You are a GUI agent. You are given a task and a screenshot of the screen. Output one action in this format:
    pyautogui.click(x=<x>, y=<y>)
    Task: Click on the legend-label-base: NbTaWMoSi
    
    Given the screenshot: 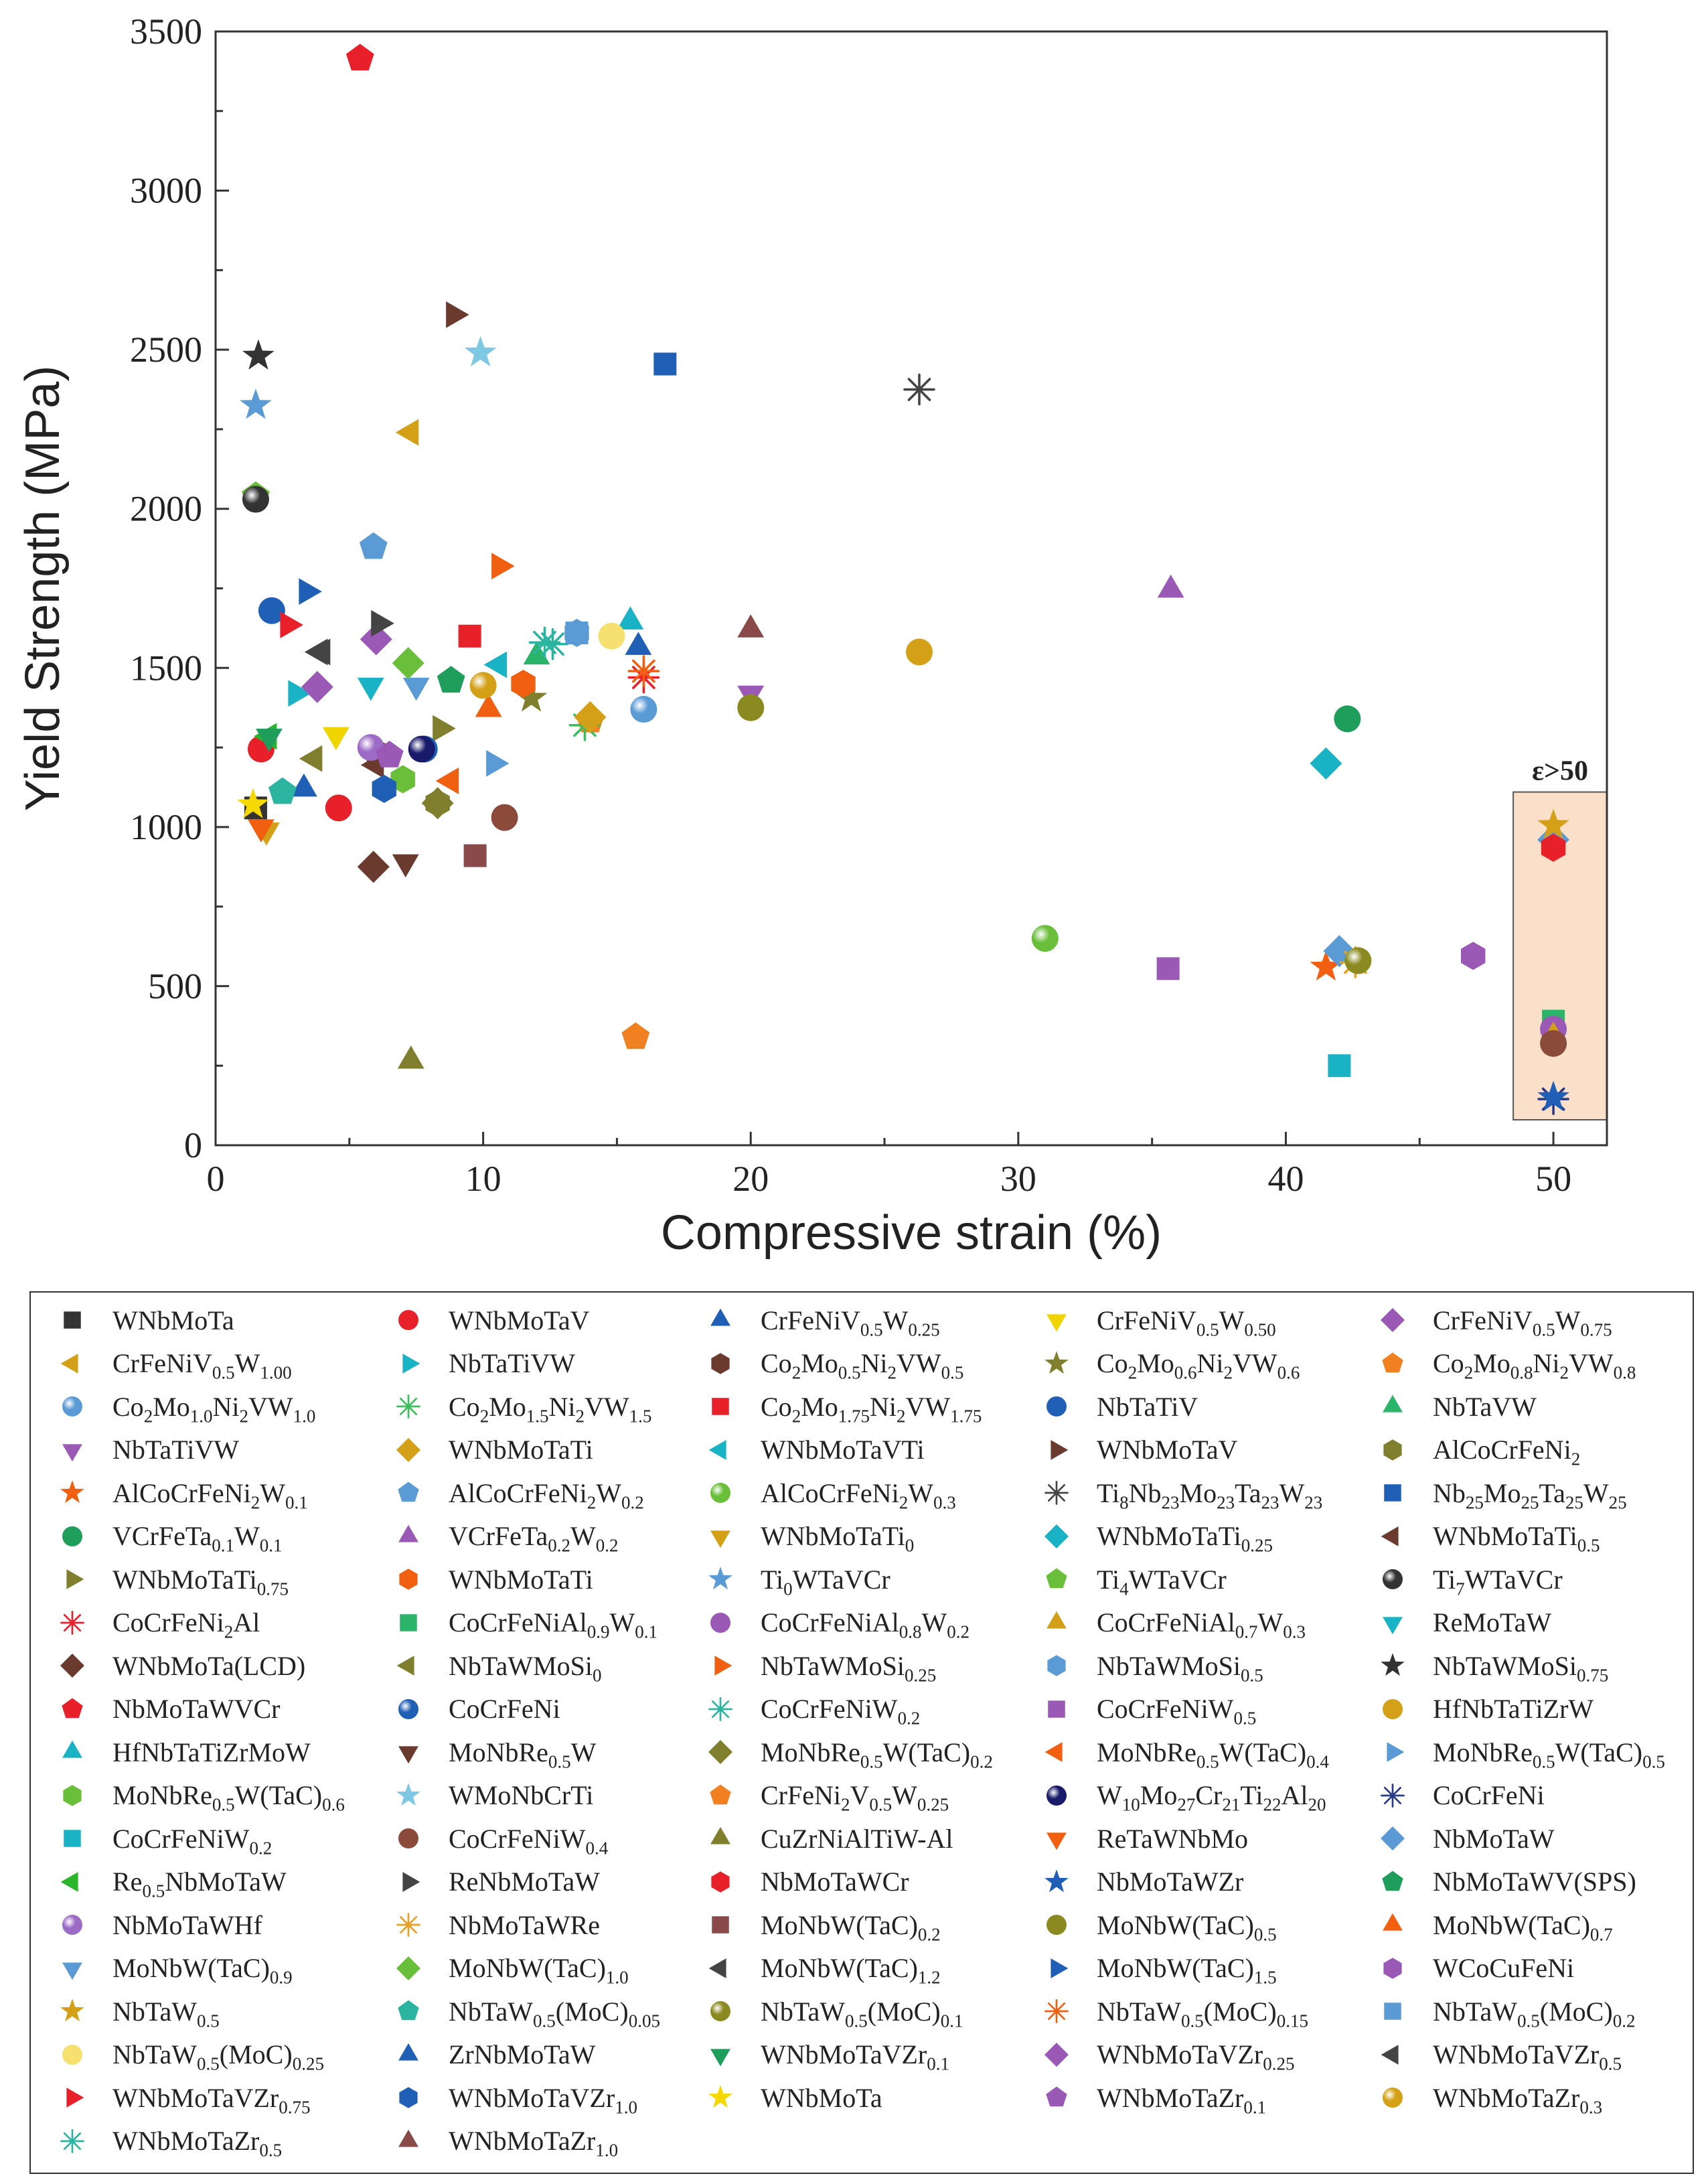 What is the action you would take?
    pyautogui.click(x=521, y=1665)
    